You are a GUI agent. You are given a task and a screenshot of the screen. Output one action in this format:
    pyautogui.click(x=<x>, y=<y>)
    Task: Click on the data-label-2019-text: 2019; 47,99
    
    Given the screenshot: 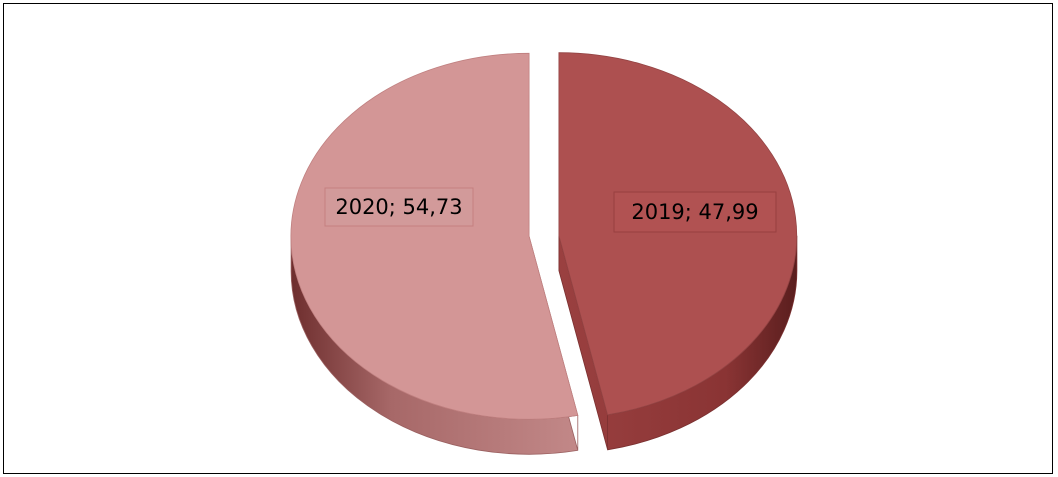 What is the action you would take?
    pyautogui.click(x=694, y=212)
    